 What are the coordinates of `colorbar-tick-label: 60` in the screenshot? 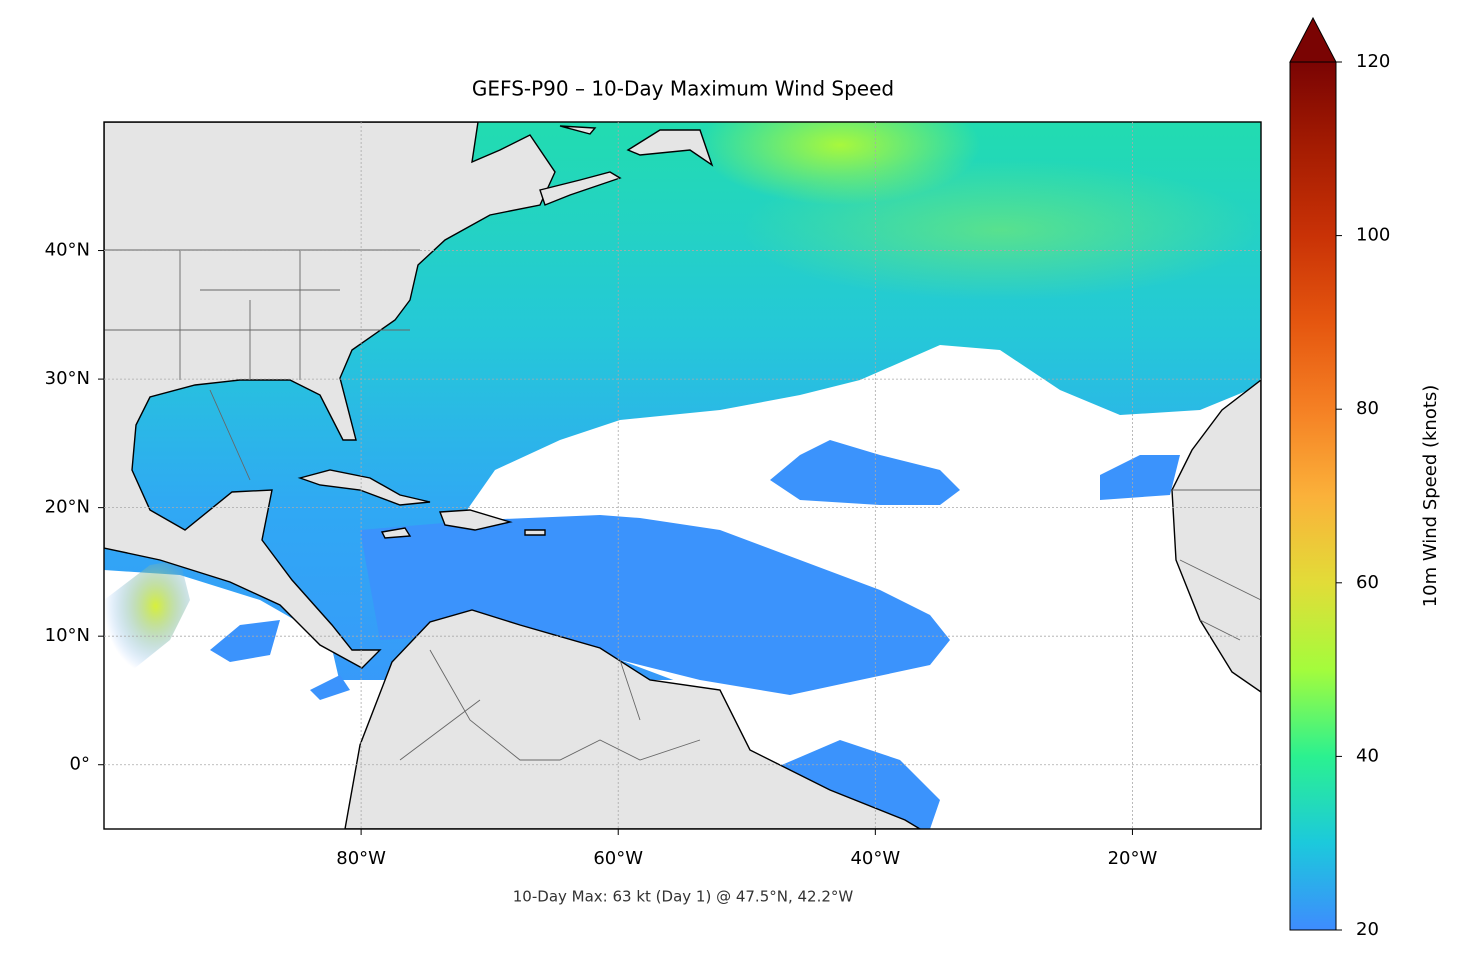 It's located at (1367, 582).